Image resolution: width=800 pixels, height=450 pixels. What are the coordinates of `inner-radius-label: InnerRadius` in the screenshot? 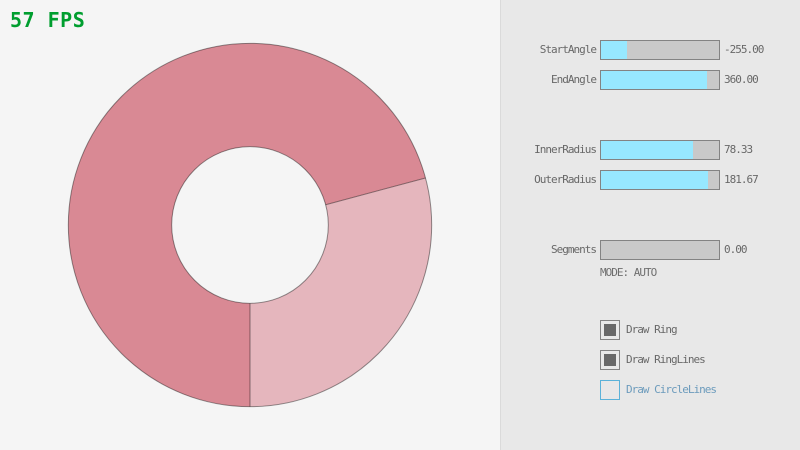 It's located at (565, 149).